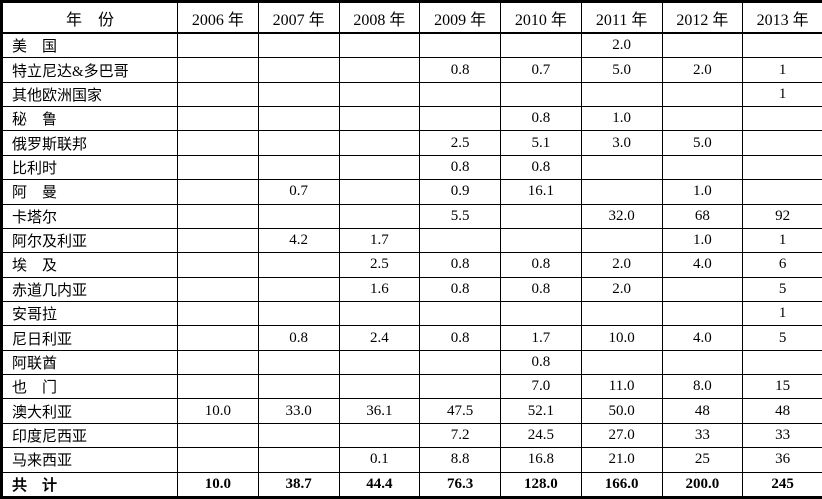  Describe the element at coordinates (89, 94) in the screenshot. I see `row-label-cell: 其他欧洲国家` at that location.